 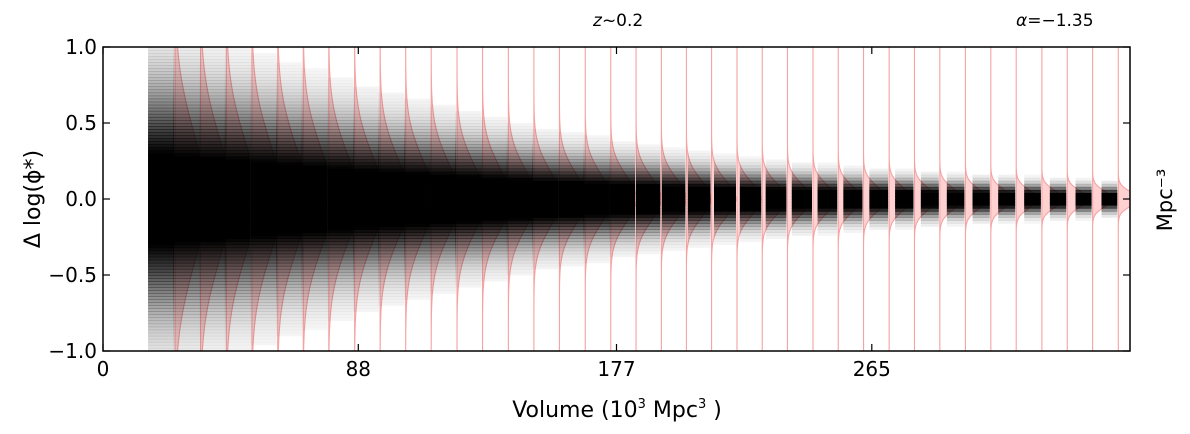 I want to click on y-tick-label: 0.0, so click(x=81, y=199).